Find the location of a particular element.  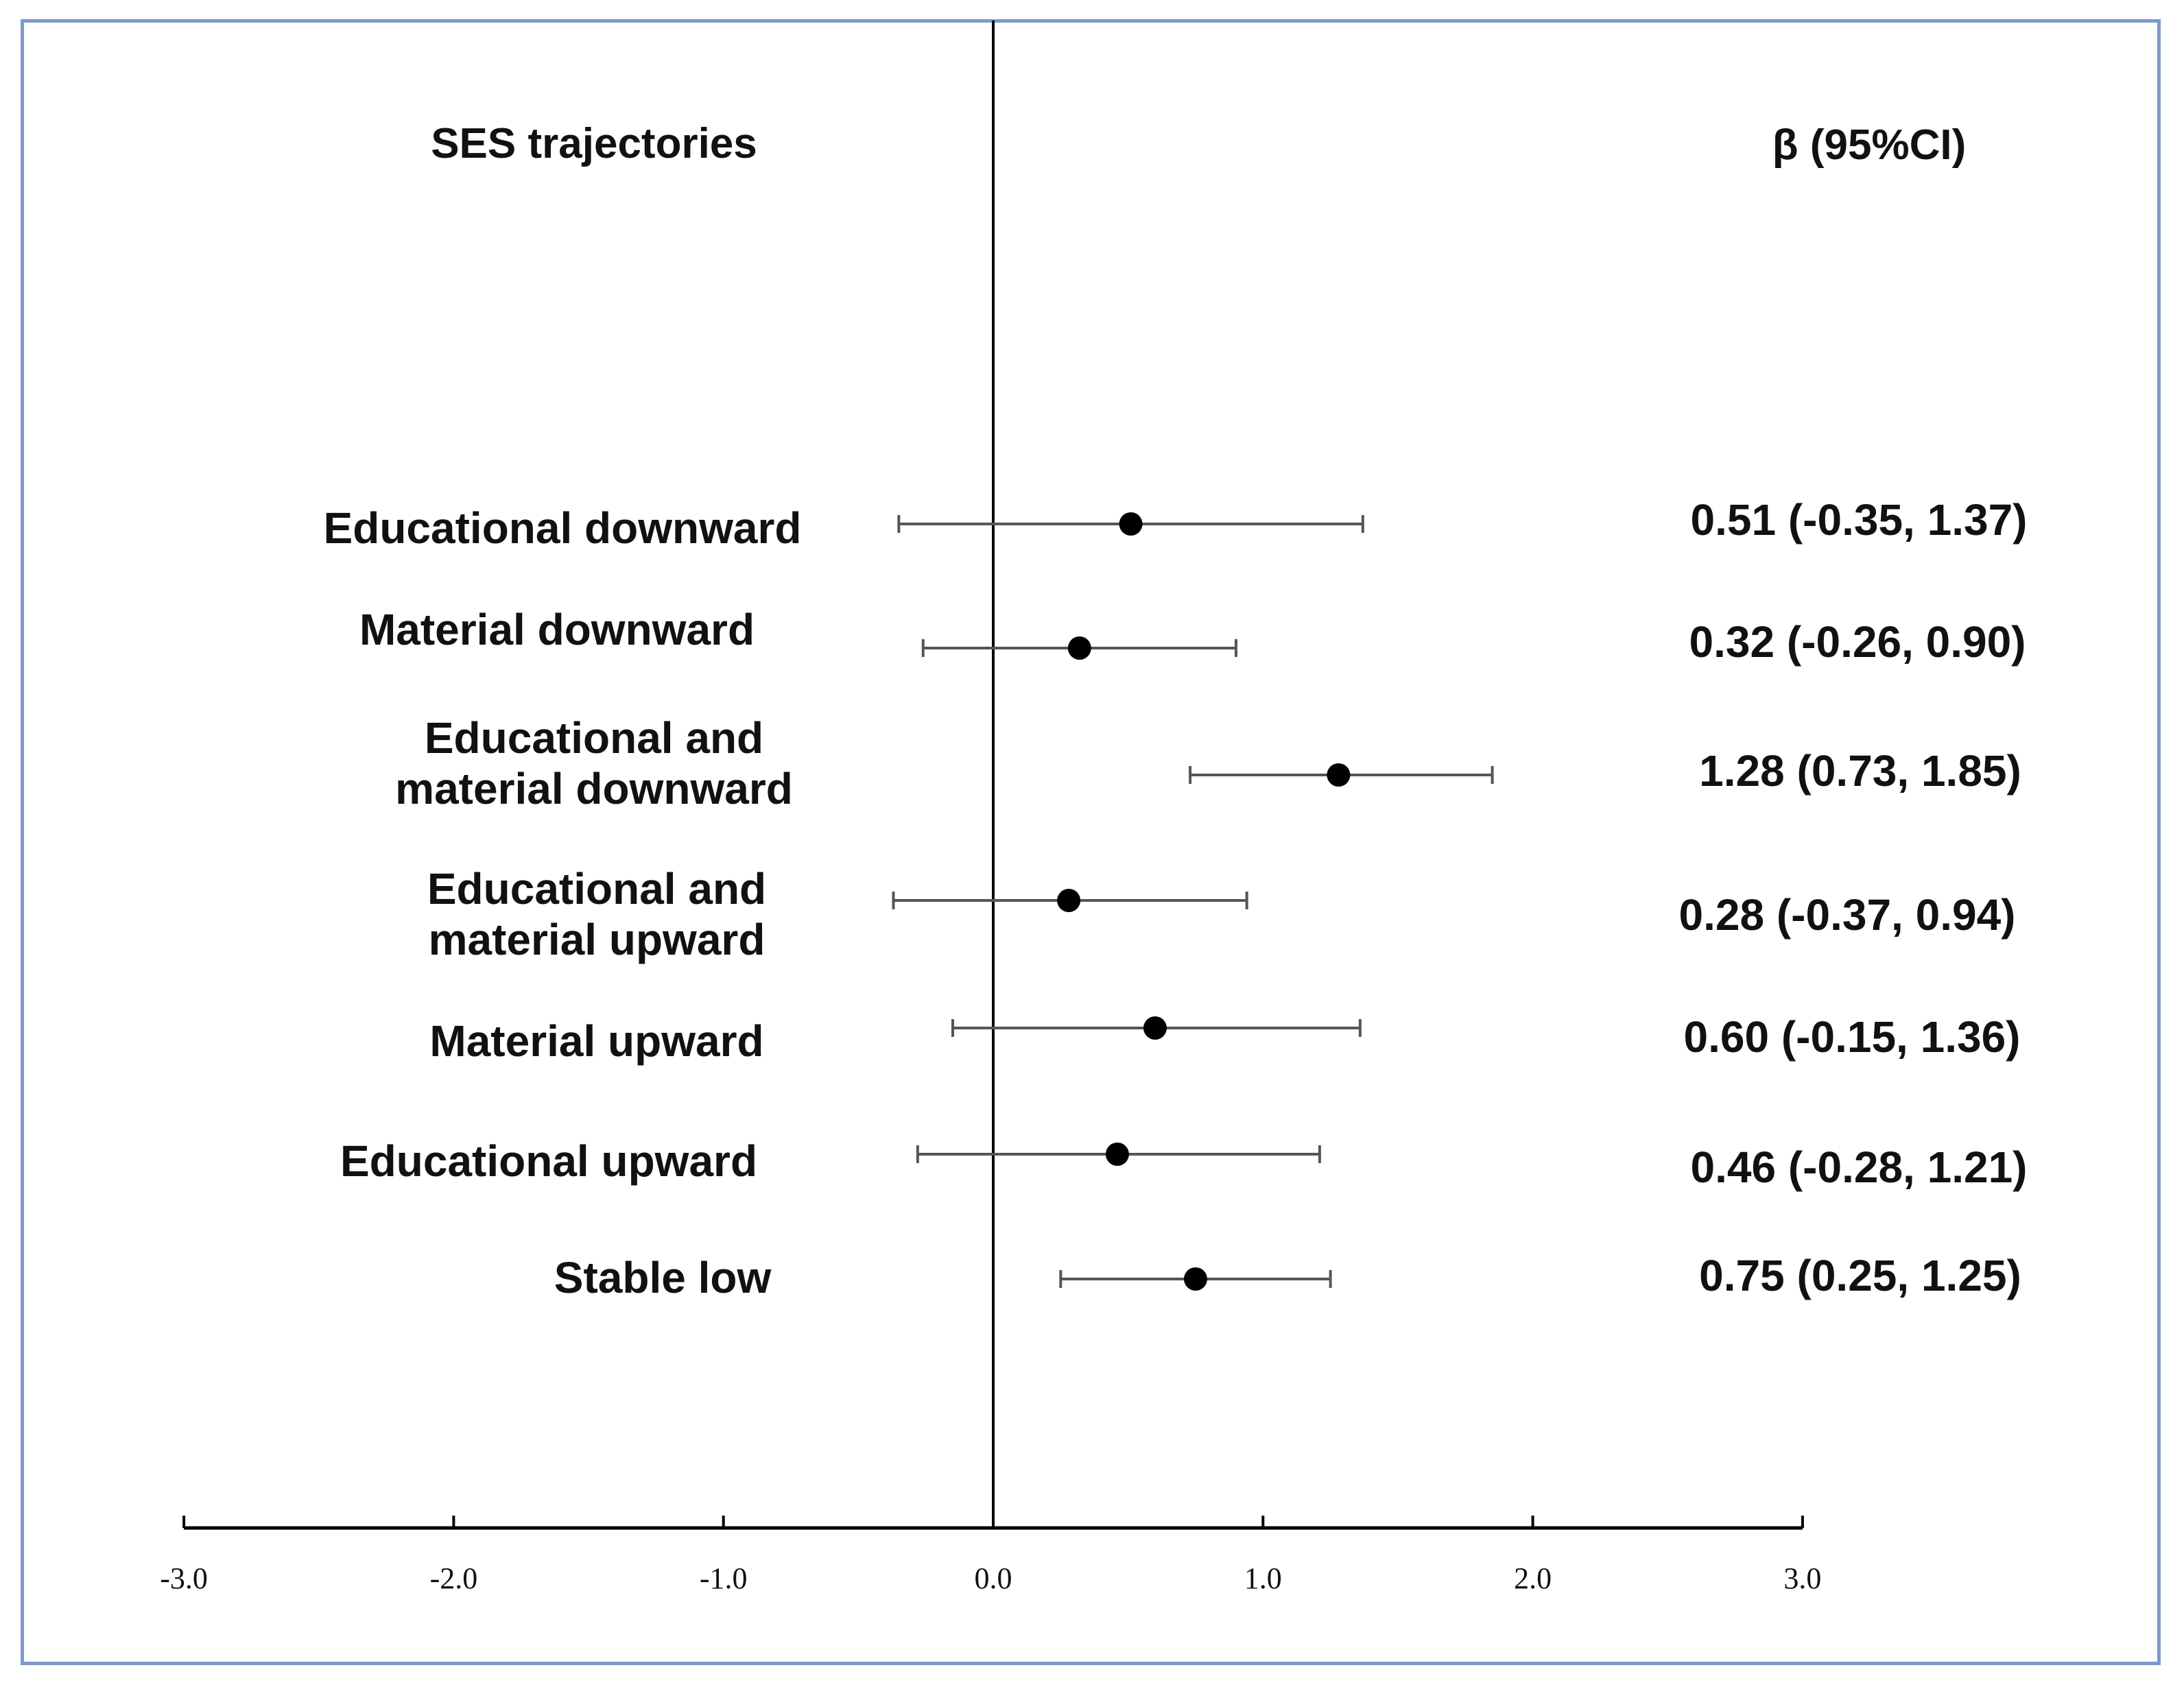

x-tick-label: 2.0 is located at coordinates (1533, 1579).